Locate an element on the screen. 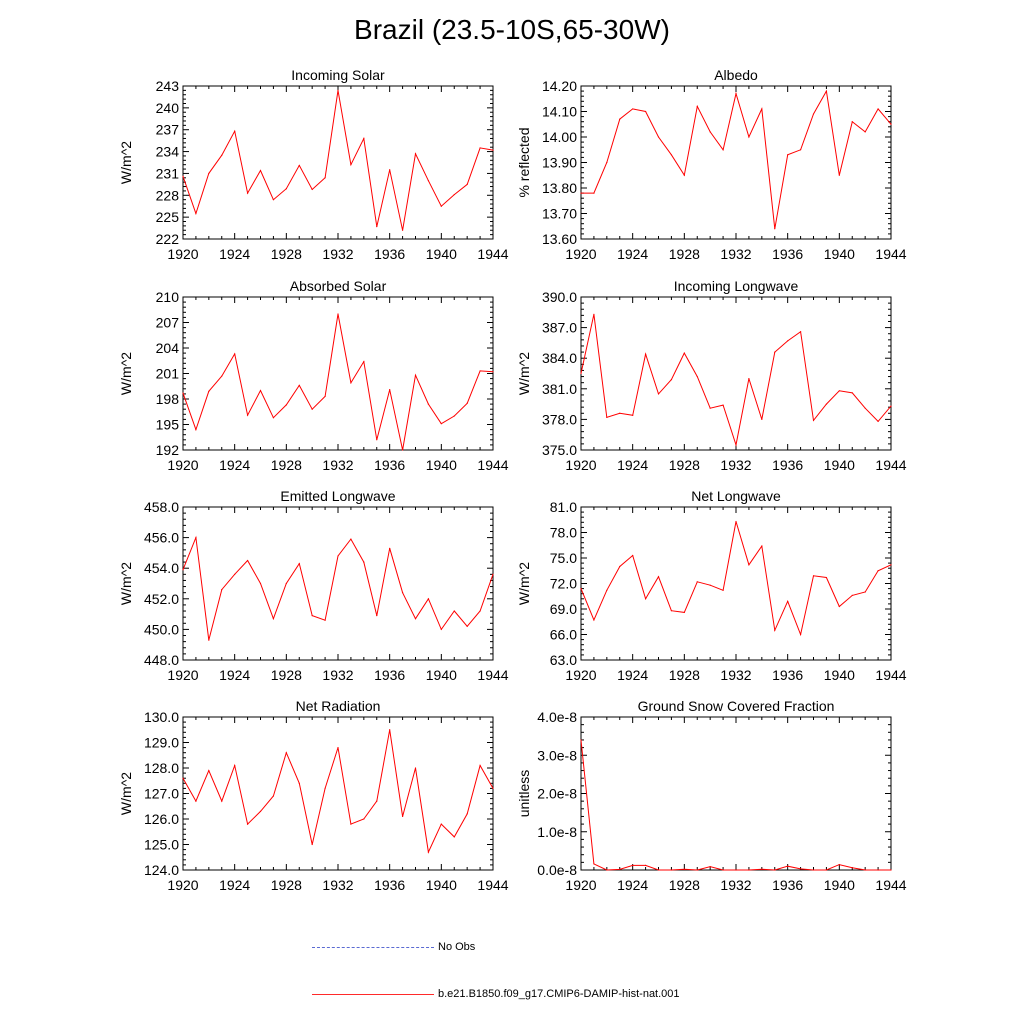 The width and height of the screenshot is (1024, 1024). figure-title: Brazil (23.5-10S,65-30W) is located at coordinates (512, 29).